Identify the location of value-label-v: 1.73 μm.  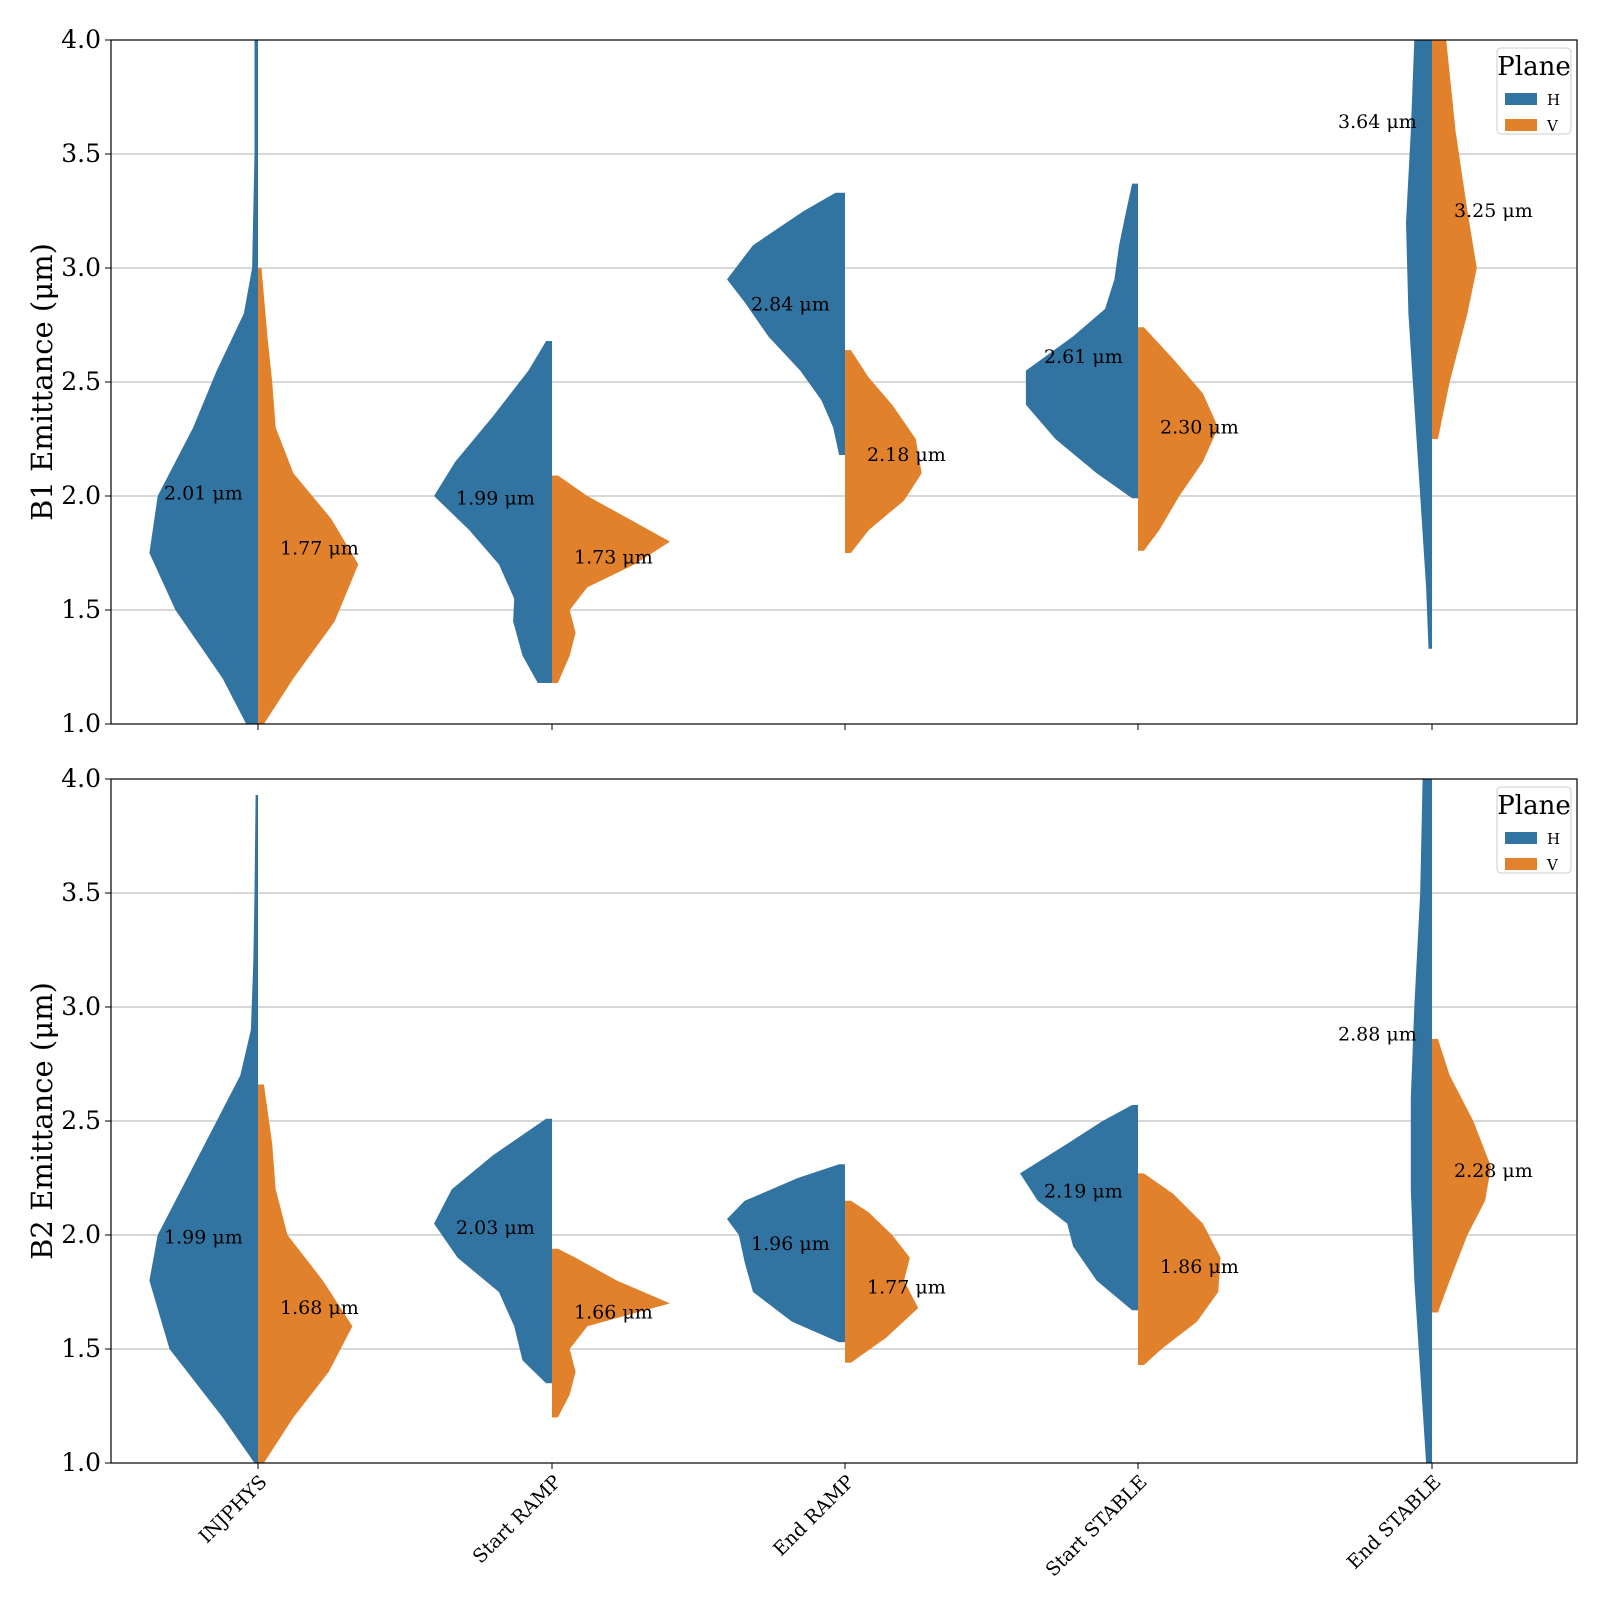
(613, 558).